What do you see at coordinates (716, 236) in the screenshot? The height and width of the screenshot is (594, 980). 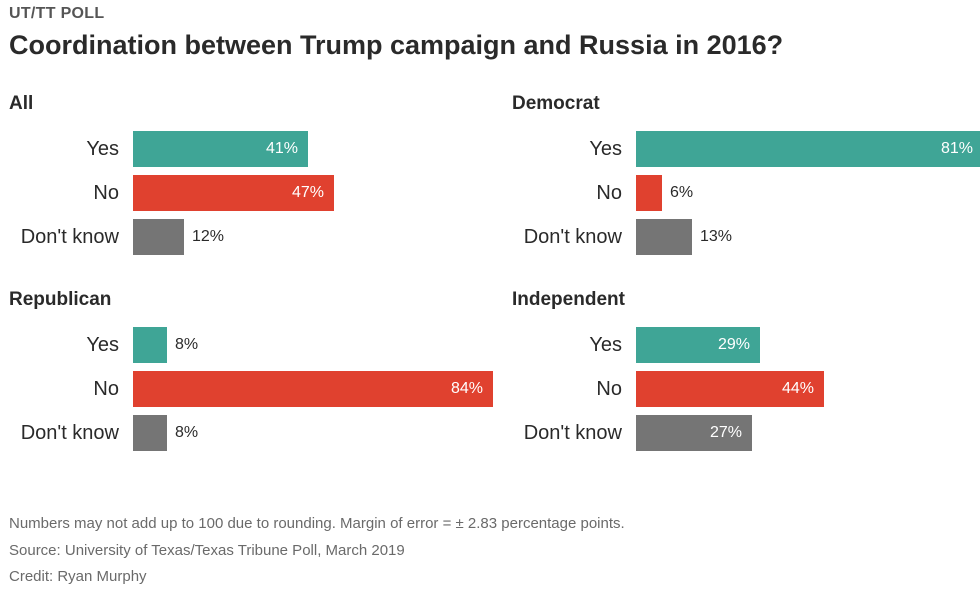 I see `value-label: 13%` at bounding box center [716, 236].